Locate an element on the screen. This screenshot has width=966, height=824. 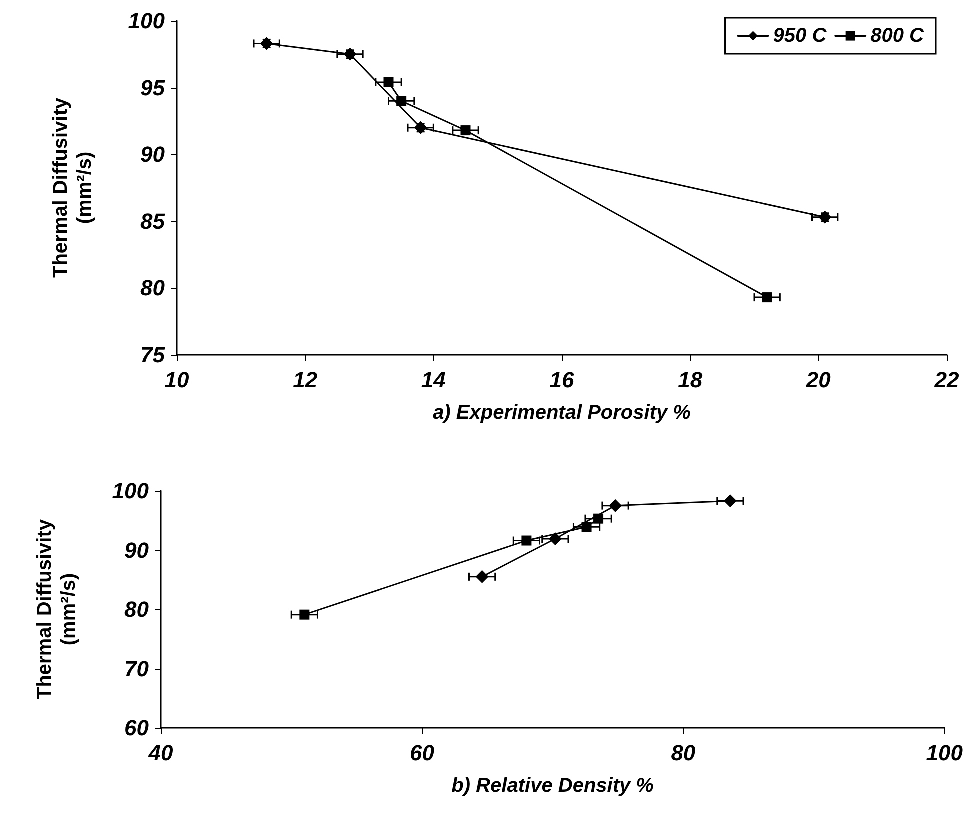
x-tick-label: 14 is located at coordinates (433, 380).